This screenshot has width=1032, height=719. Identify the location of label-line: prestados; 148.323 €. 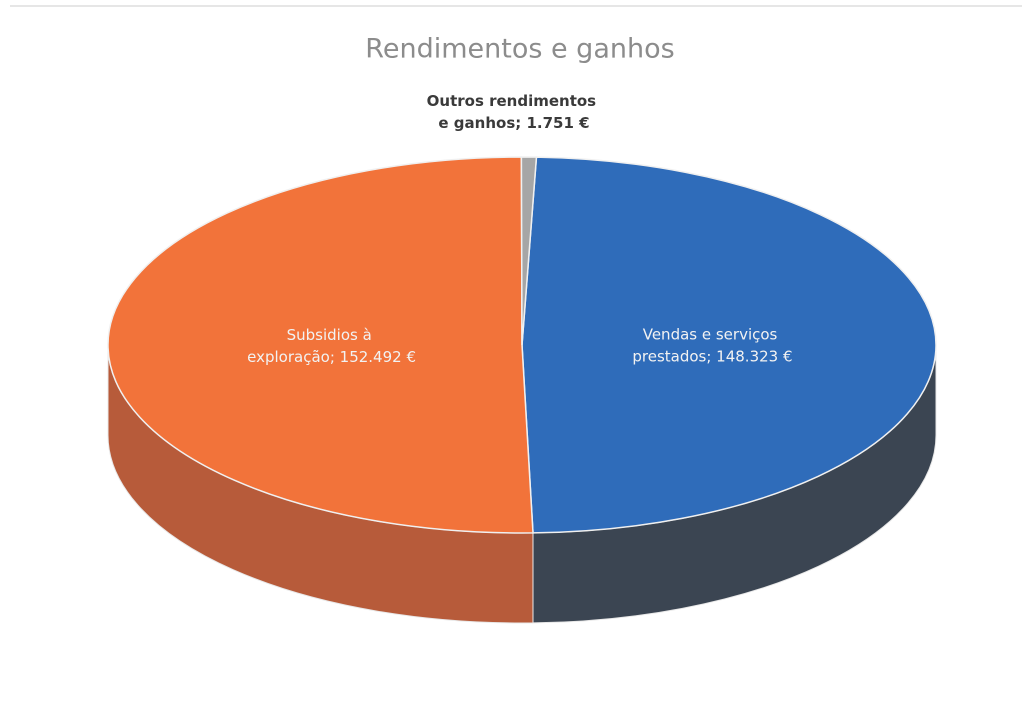
(712, 356).